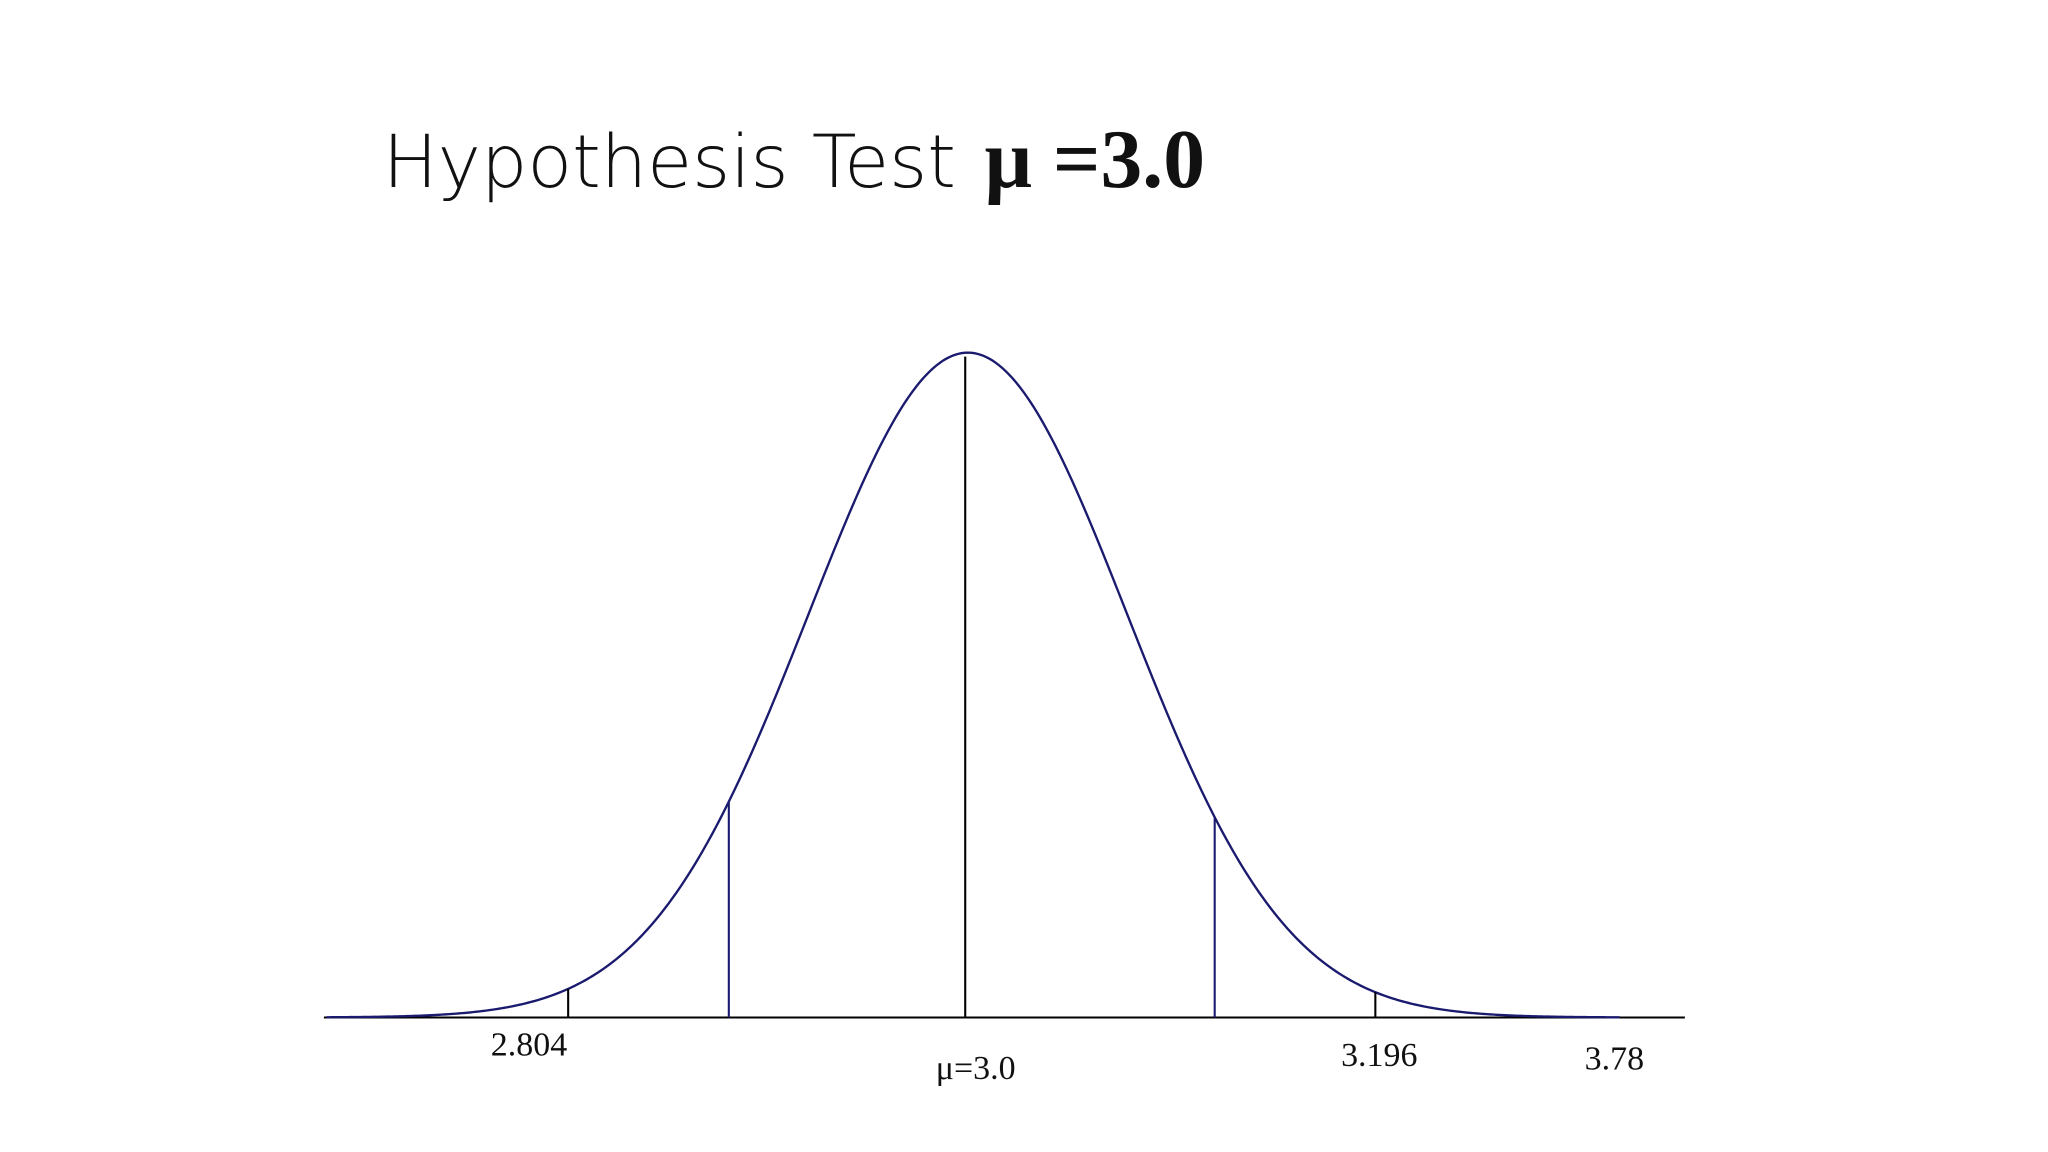 The height and width of the screenshot is (1152, 2048). What do you see at coordinates (529, 1044) in the screenshot?
I see `label-left-tail: 2.804` at bounding box center [529, 1044].